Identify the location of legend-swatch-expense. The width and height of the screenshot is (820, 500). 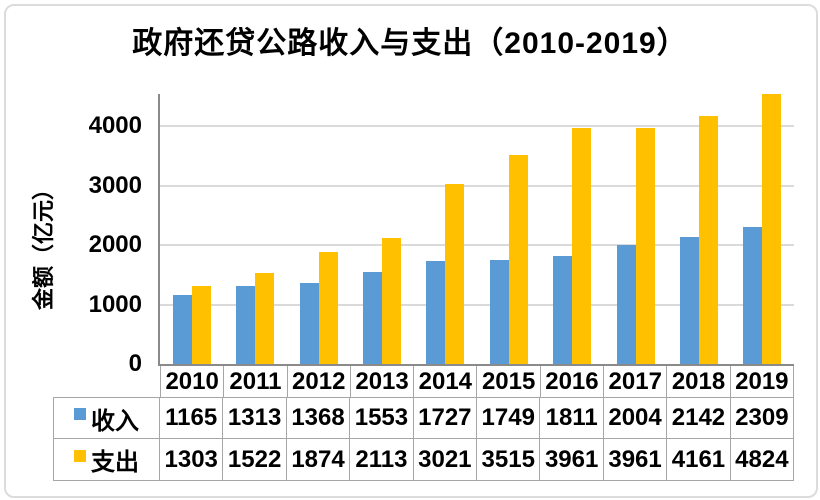
(80, 455).